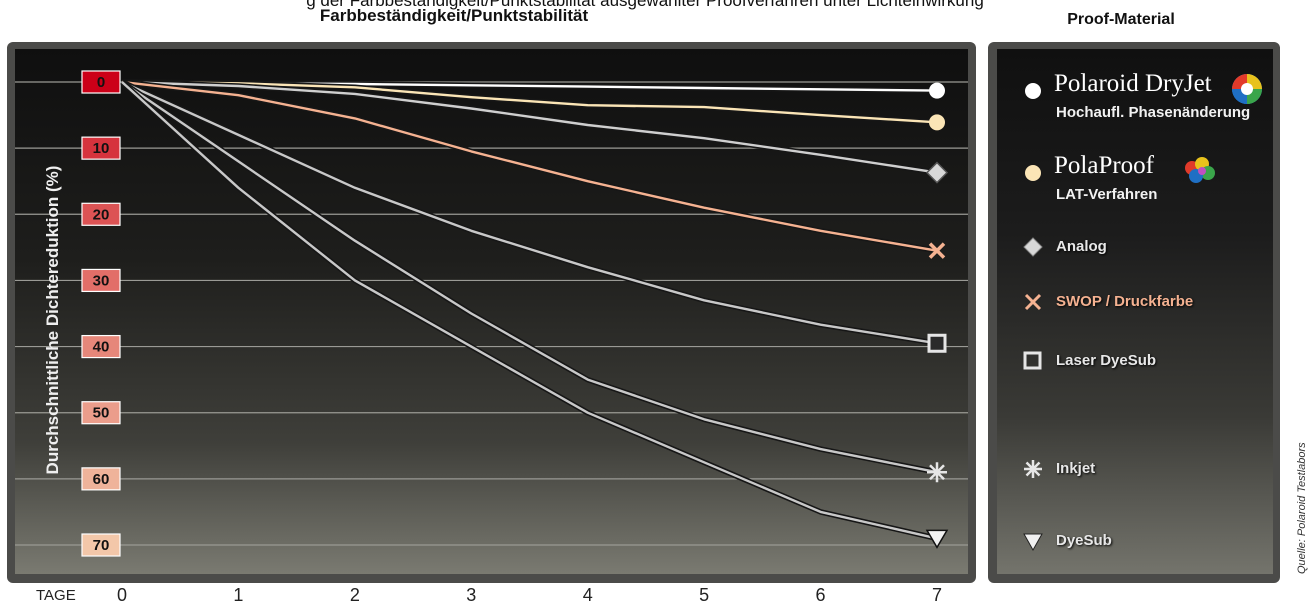 The width and height of the screenshot is (1314, 608). I want to click on cream-circle-icon, so click(1033, 173).